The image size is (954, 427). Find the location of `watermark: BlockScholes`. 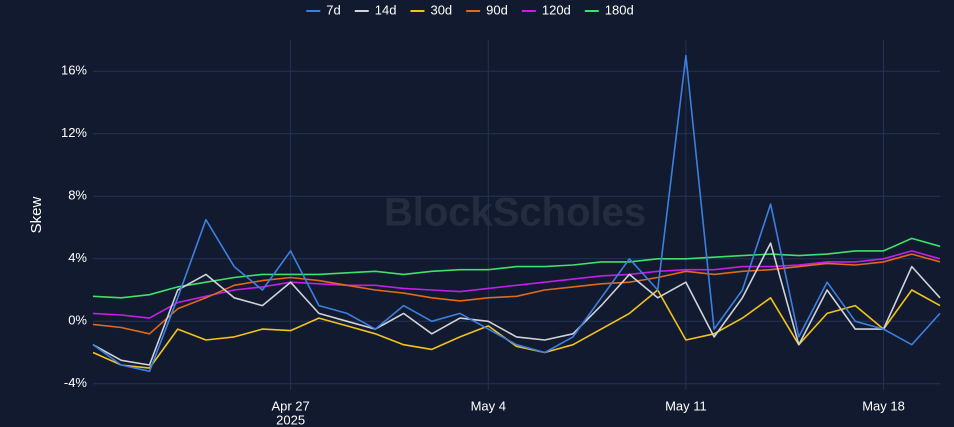

watermark: BlockScholes is located at coordinates (515, 213).